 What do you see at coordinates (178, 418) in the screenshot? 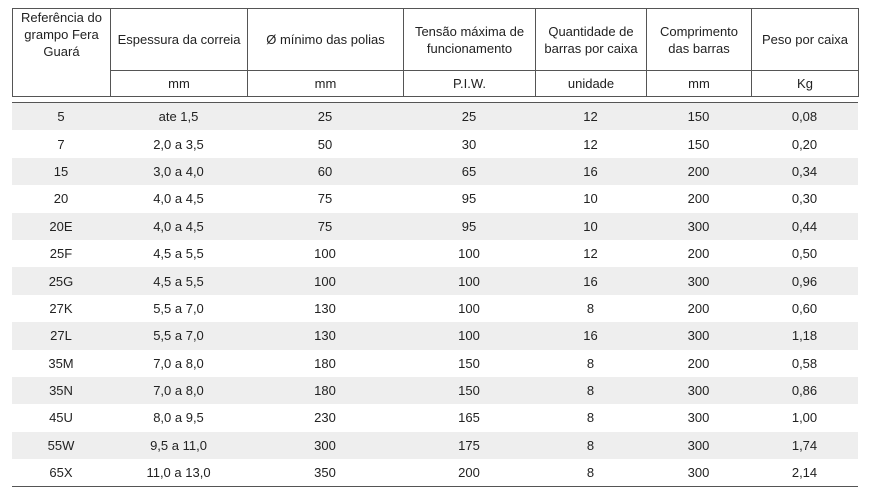
I see `table-cell: 8,0 a 9,5` at bounding box center [178, 418].